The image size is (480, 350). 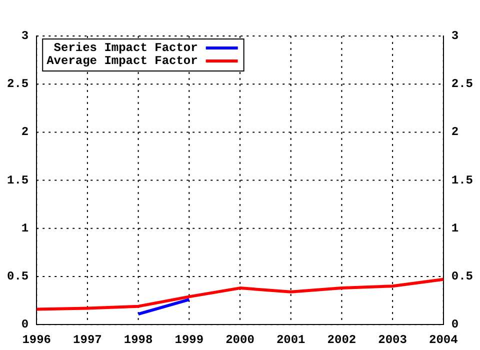 What do you see at coordinates (341, 339) in the screenshot?
I see `x-tick-label: 2002` at bounding box center [341, 339].